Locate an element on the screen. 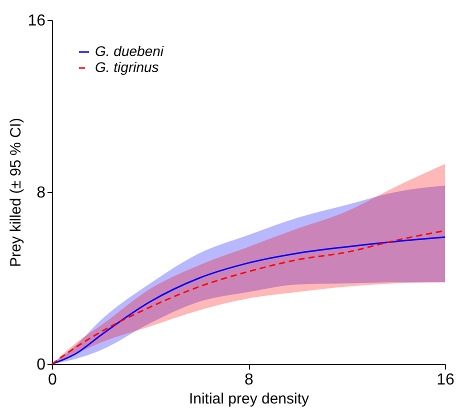  legend-label: G. tigrinus is located at coordinates (127, 67).